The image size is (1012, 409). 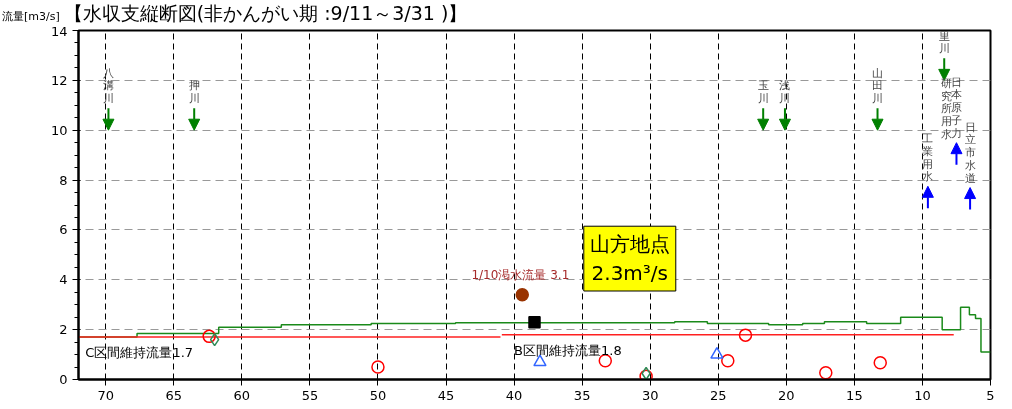 I want to click on x-tick-label: 70, so click(x=105, y=395).